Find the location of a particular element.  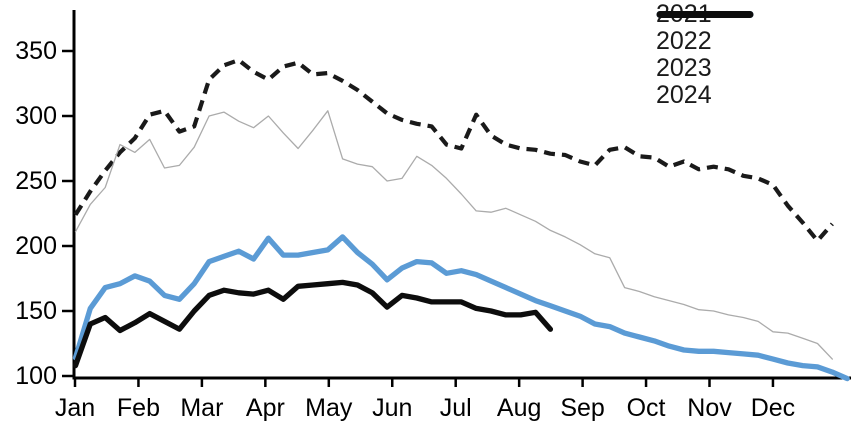

y-tick-label: 200 is located at coordinates (36, 246).